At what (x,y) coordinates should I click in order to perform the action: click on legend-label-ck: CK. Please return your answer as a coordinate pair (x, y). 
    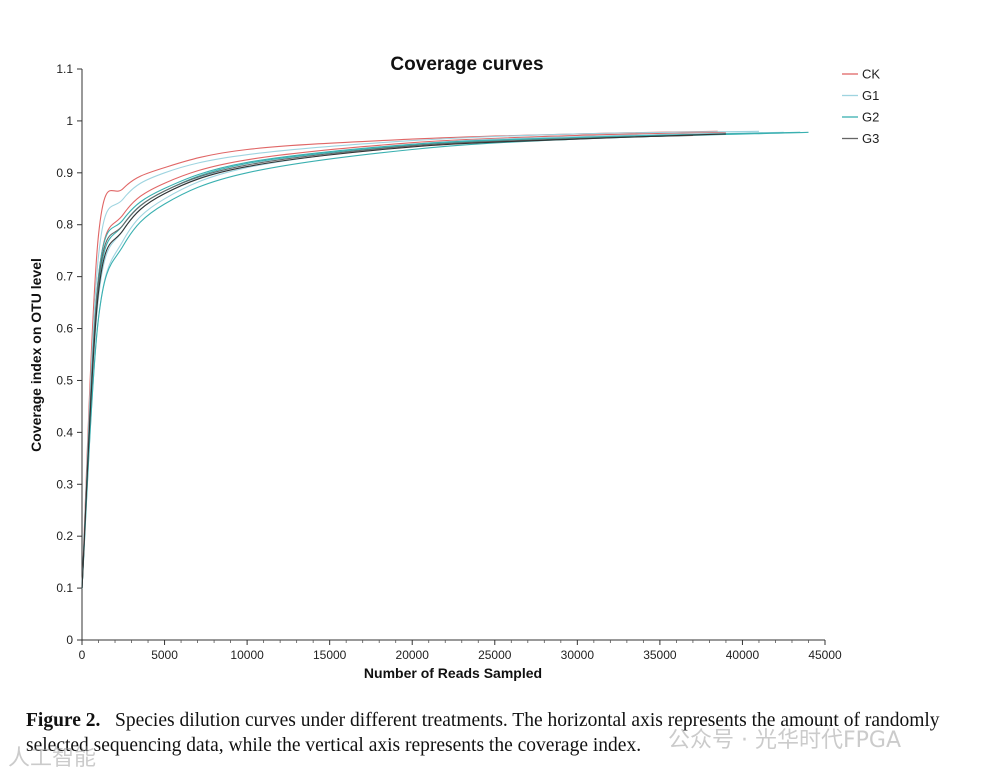
    Looking at the image, I should click on (871, 74).